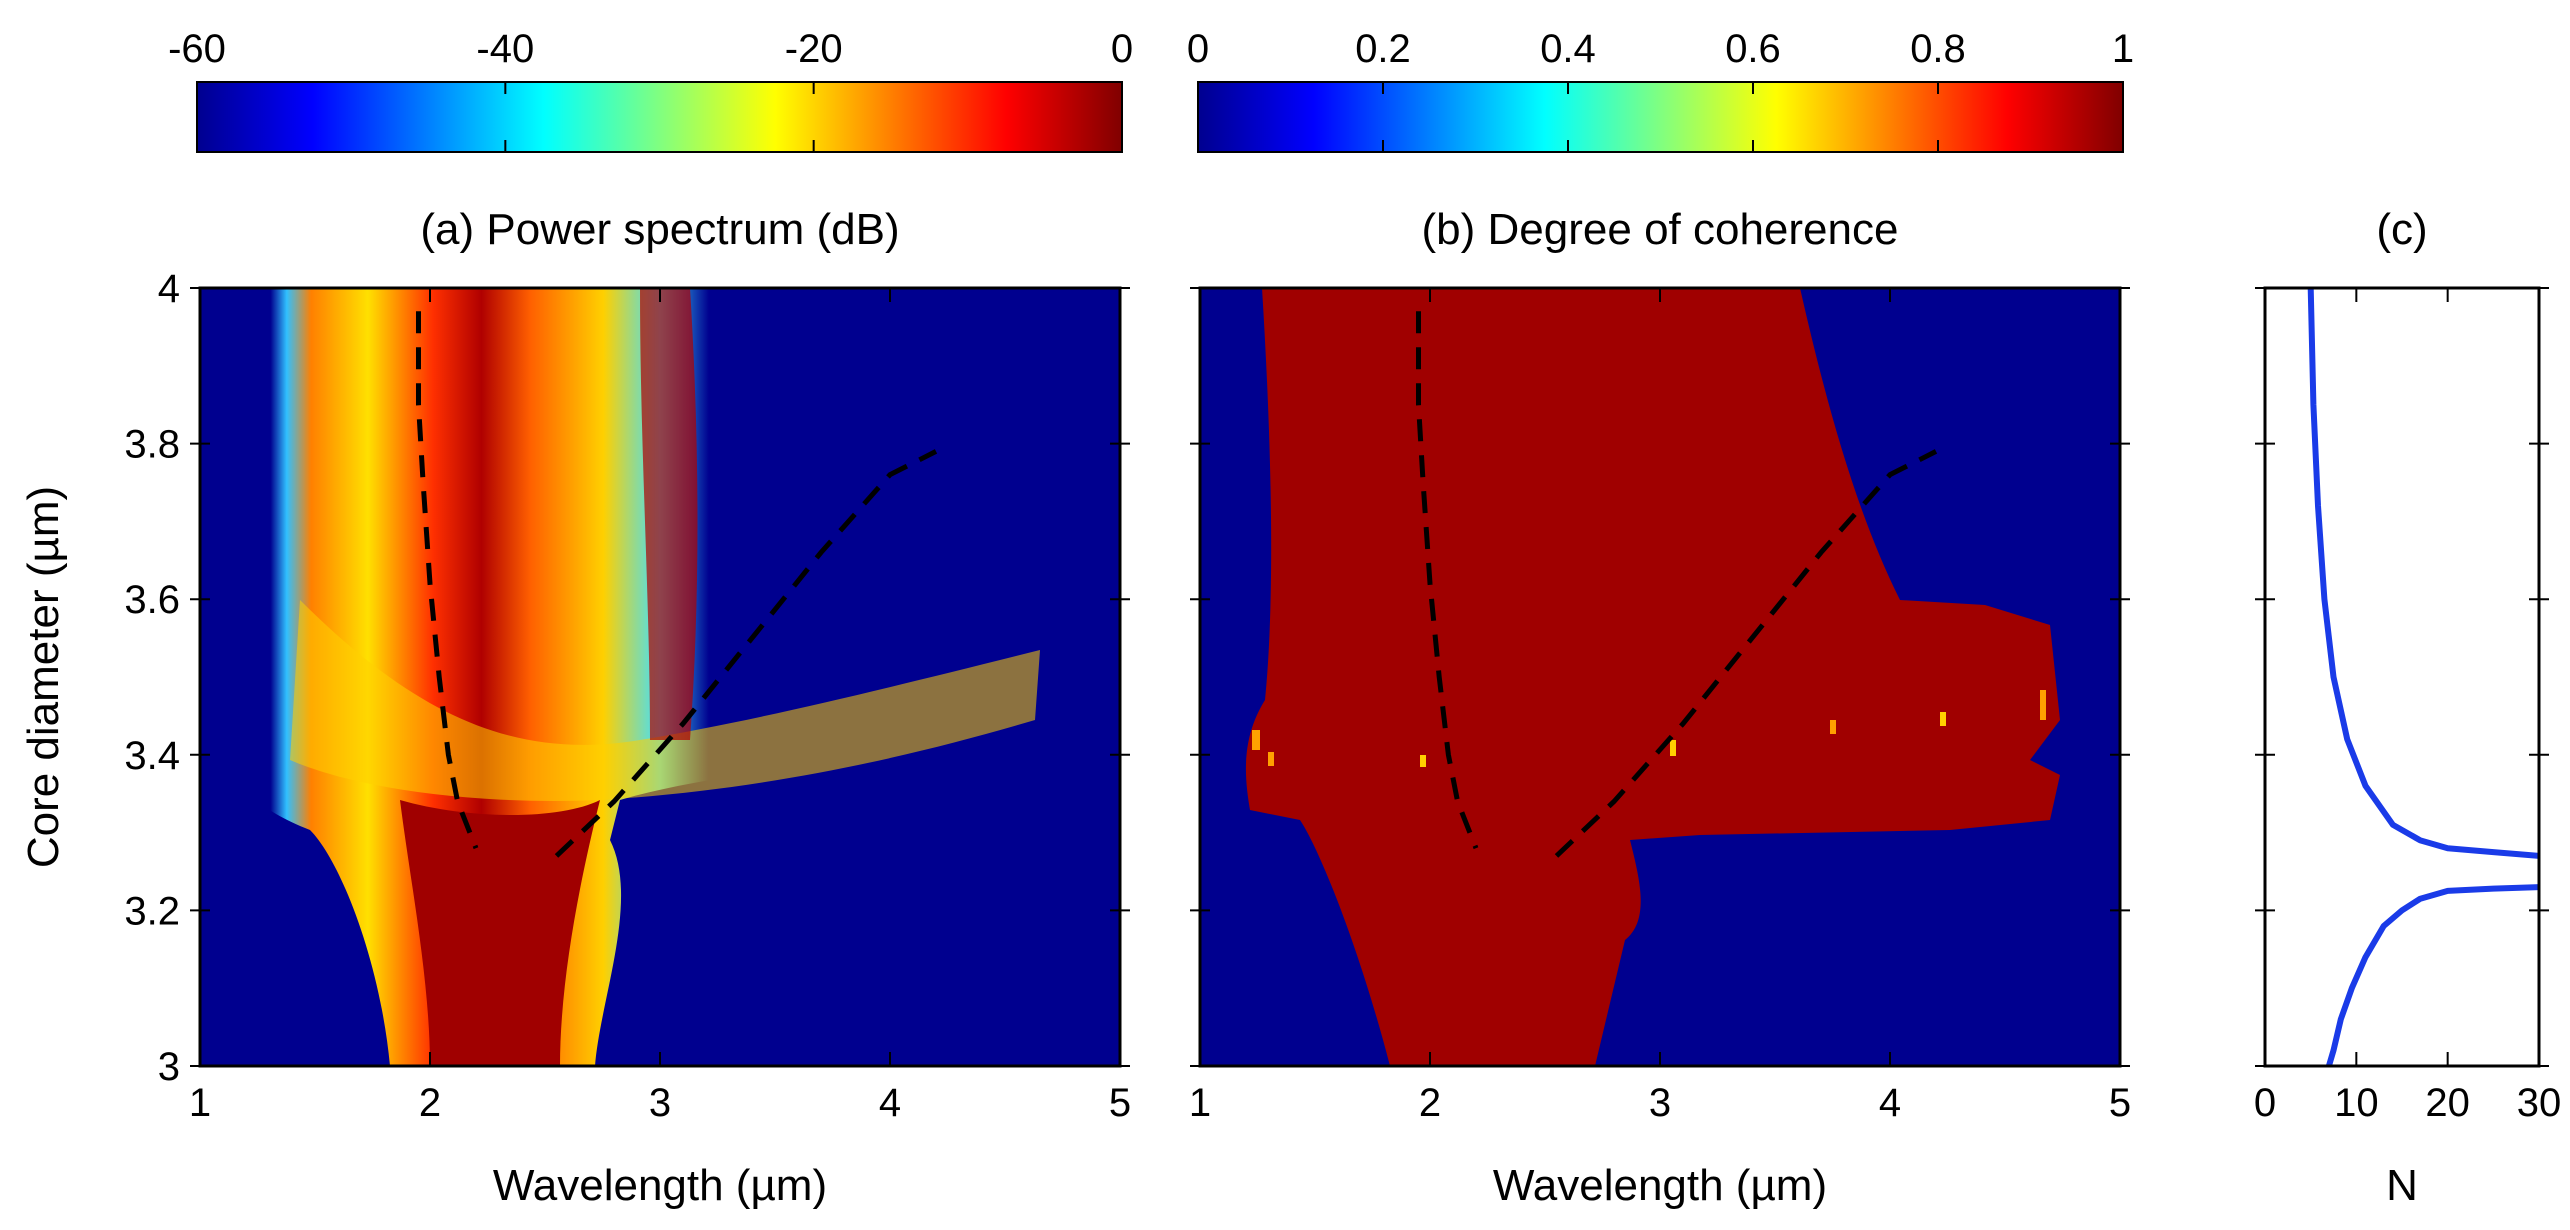 The image size is (2570, 1230). I want to click on panel-b-speckles, so click(1649, 728).